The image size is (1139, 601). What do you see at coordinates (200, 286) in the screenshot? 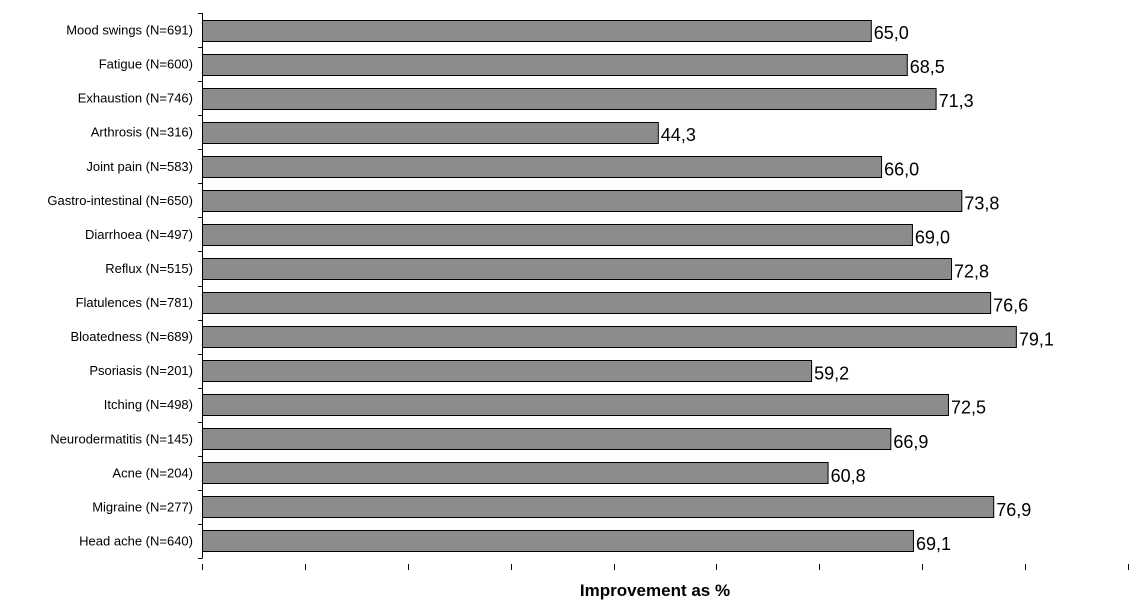
I see `y-ticks` at bounding box center [200, 286].